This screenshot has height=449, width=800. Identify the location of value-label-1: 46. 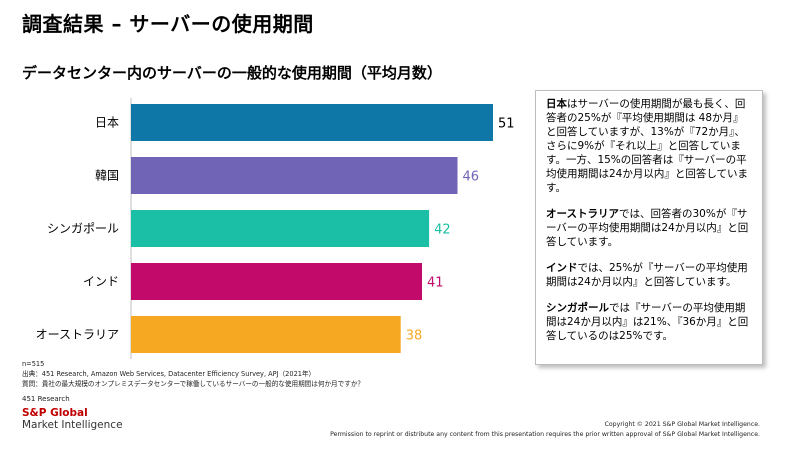
(471, 177).